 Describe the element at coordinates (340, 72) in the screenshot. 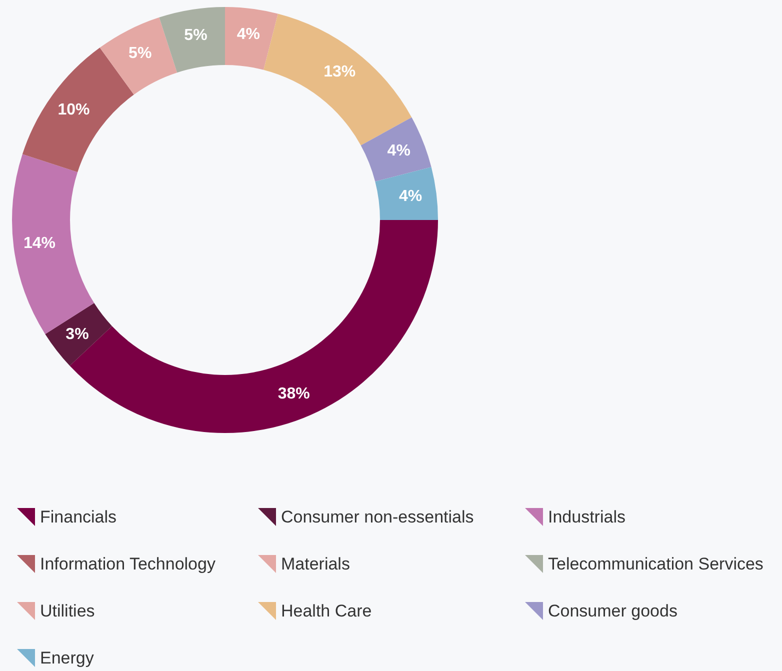

I see `data-label: 13%` at that location.